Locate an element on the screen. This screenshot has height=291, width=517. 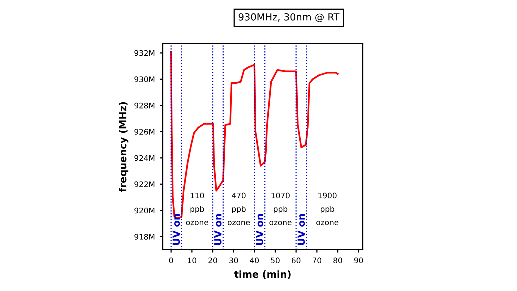
x-axis-title: time (min) is located at coordinates (262, 275).